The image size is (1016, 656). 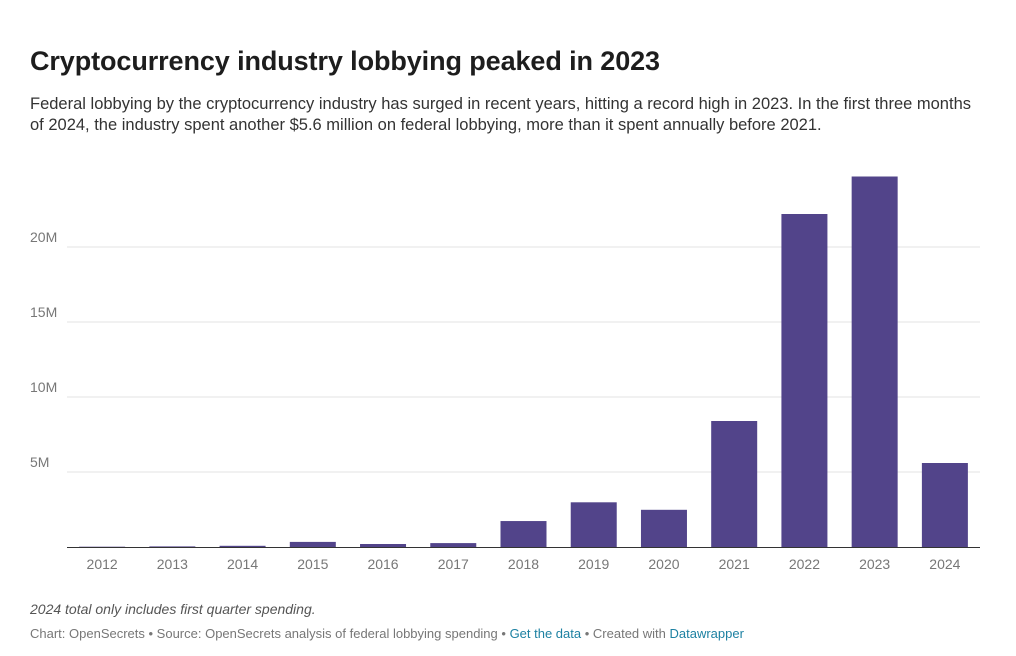 I want to click on bar-2020, so click(x=663, y=528).